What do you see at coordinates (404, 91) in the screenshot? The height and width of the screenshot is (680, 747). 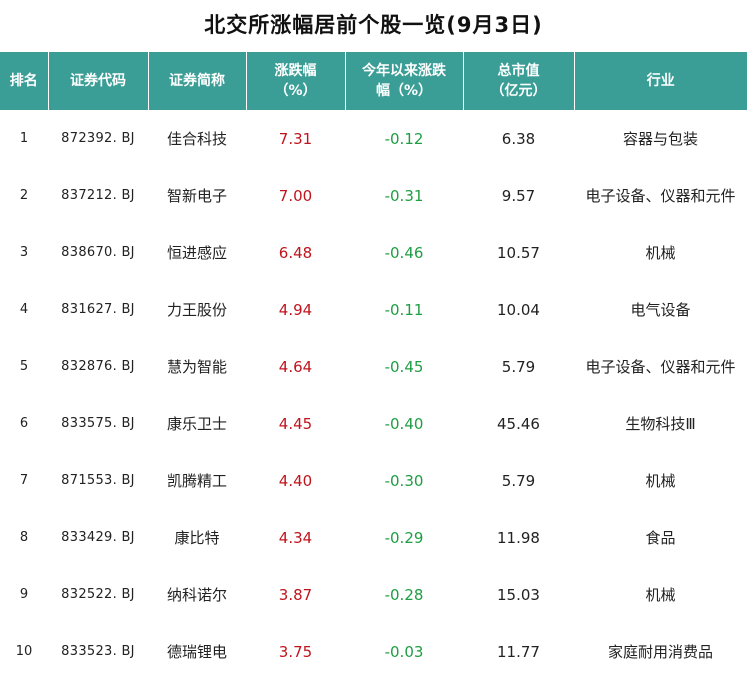 I see `header-ytd-line2: 幅（%）` at bounding box center [404, 91].